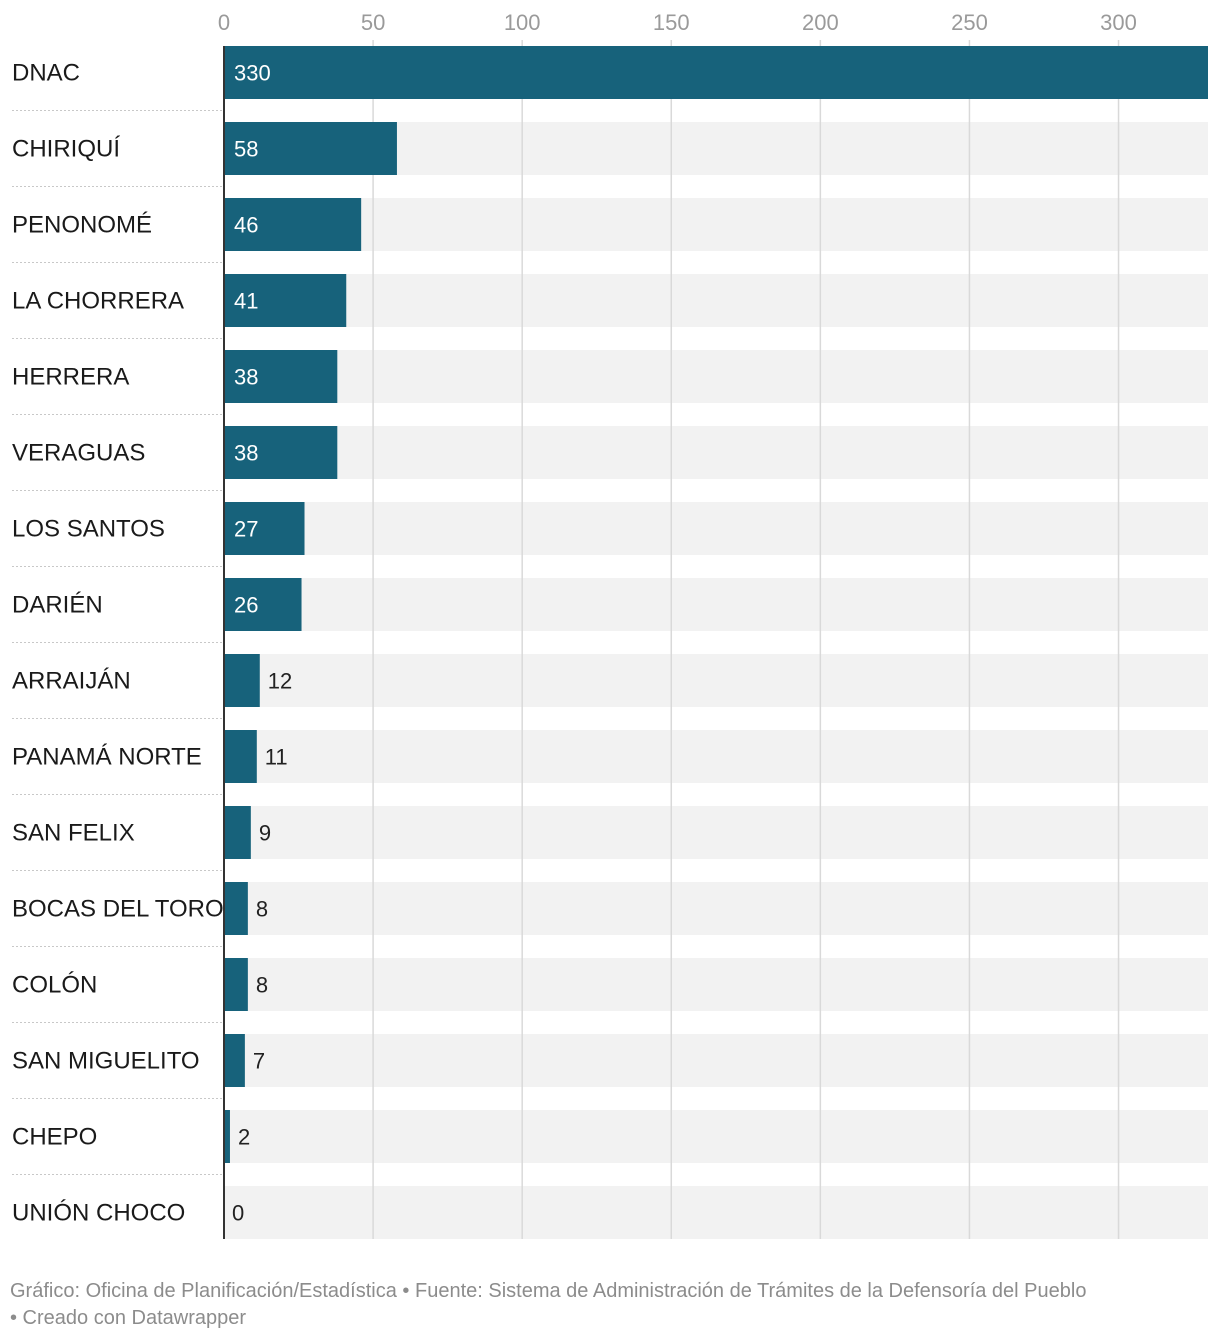  I want to click on x-axis-ticks: 0 50 100 150 200 250 300, so click(677, 22).